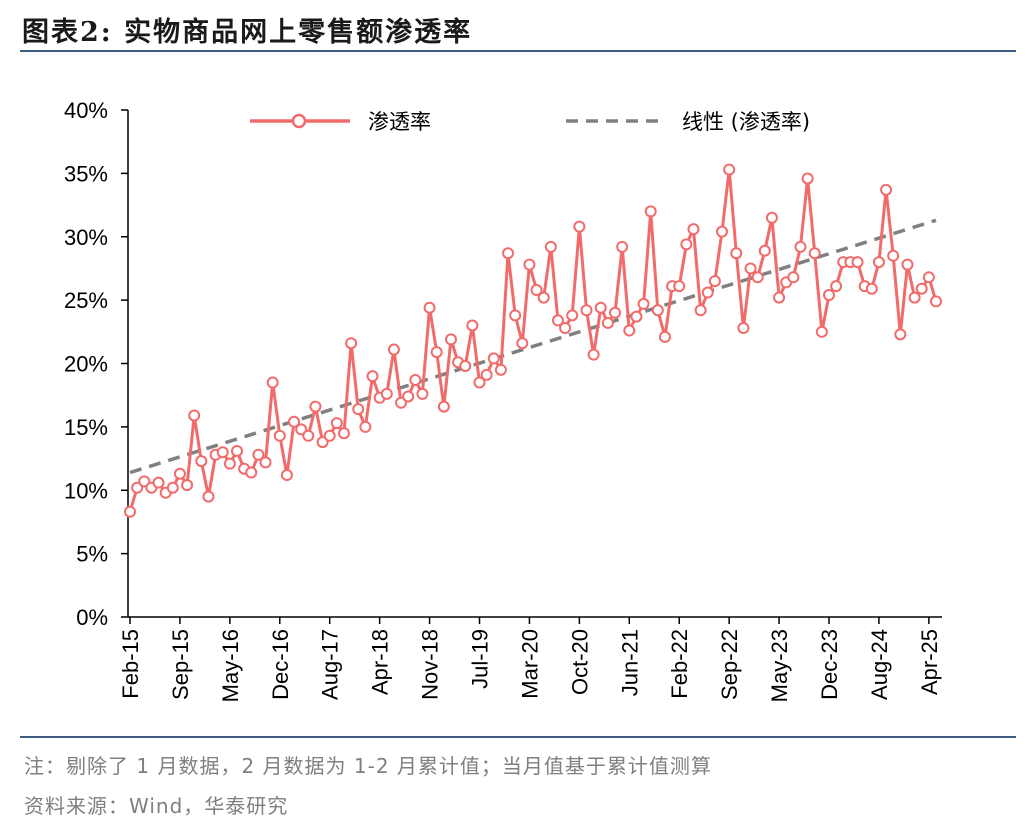 This screenshot has height=828, width=1036. What do you see at coordinates (829, 664) in the screenshot?
I see `x-tick-label: Dec-23` at bounding box center [829, 664].